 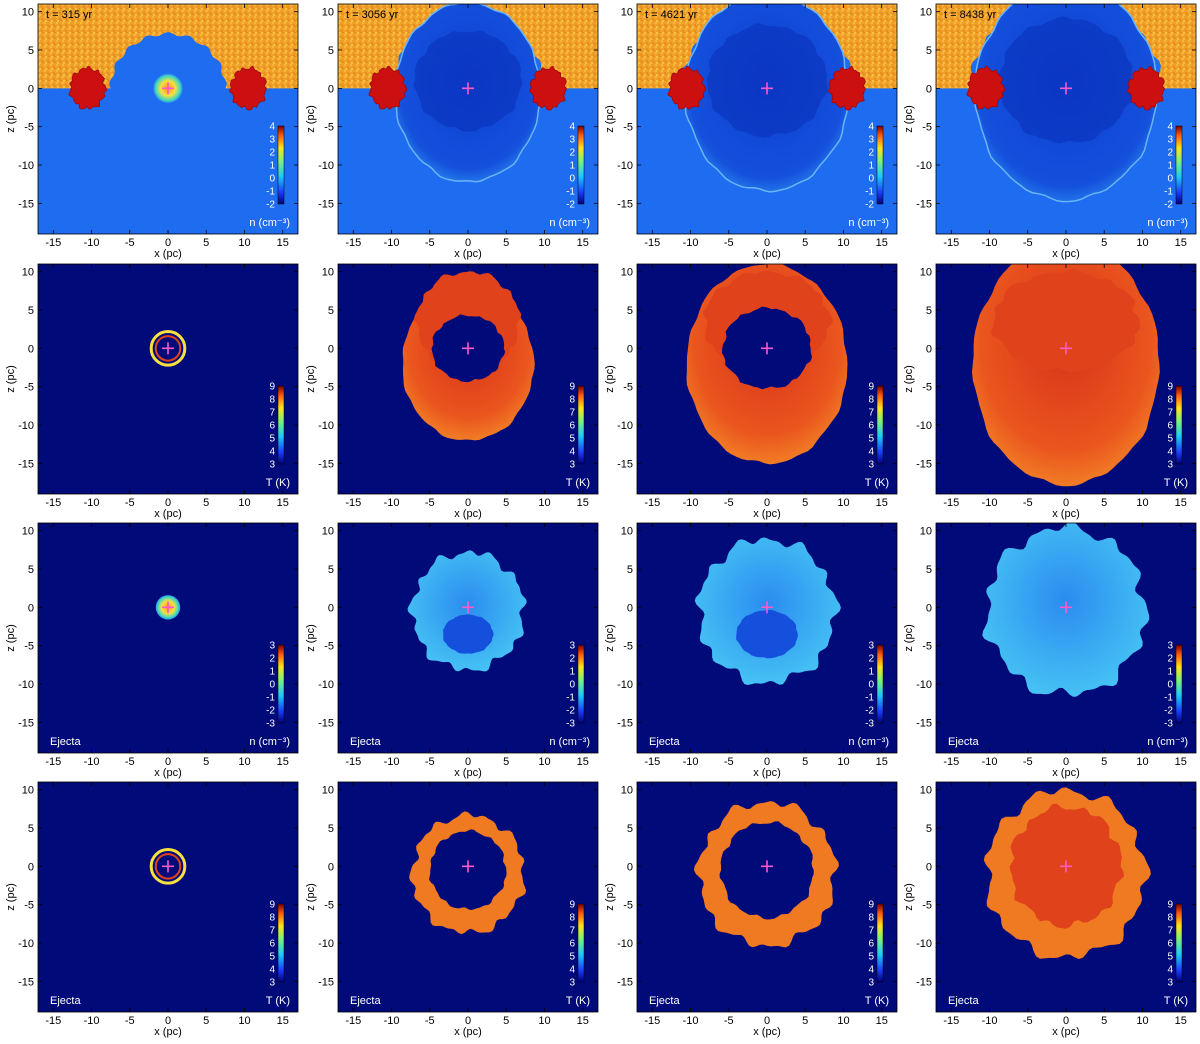 I want to click on colorbar-tick-label: 1, so click(x=871, y=672).